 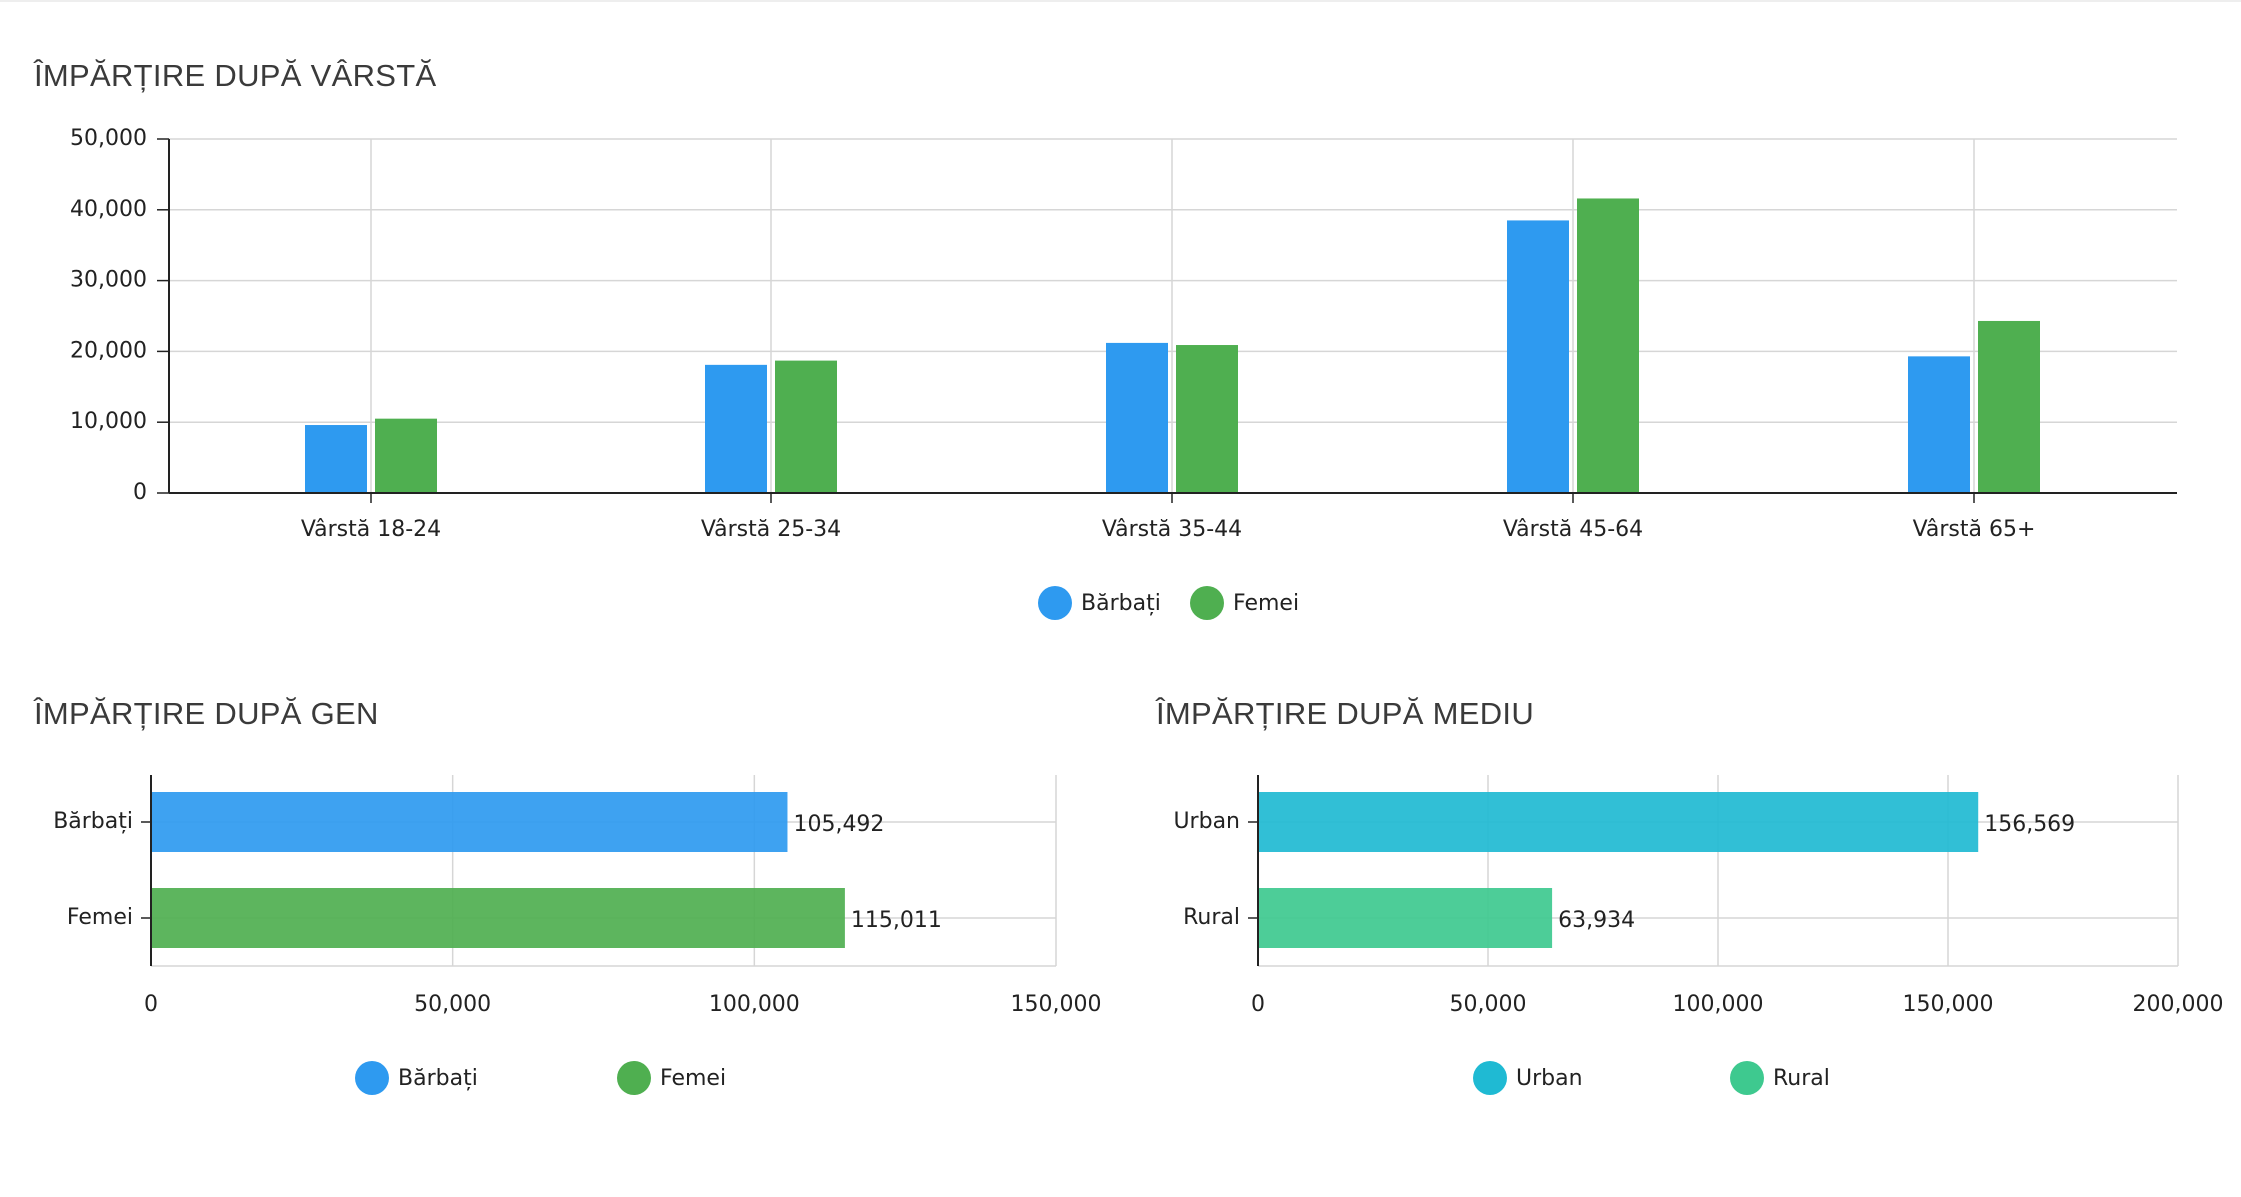 I want to click on gender-y-tick-label: Femei, so click(x=100, y=917).